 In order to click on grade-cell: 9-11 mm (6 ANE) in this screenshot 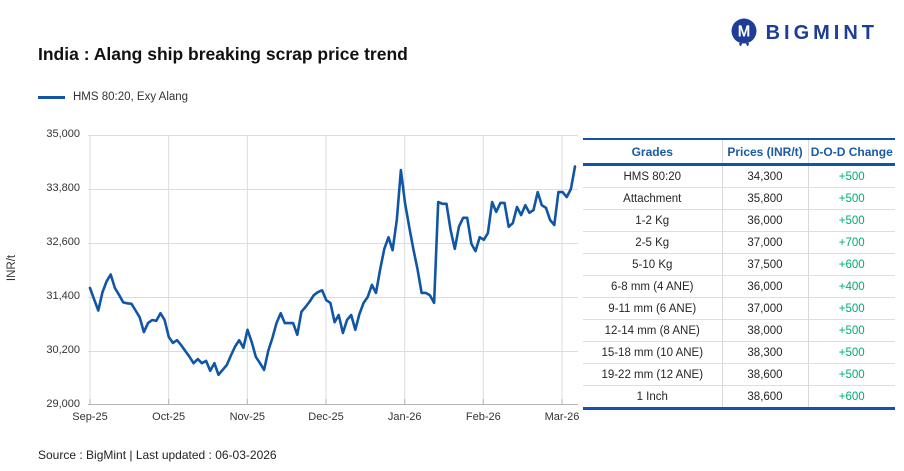, I will do `click(652, 308)`.